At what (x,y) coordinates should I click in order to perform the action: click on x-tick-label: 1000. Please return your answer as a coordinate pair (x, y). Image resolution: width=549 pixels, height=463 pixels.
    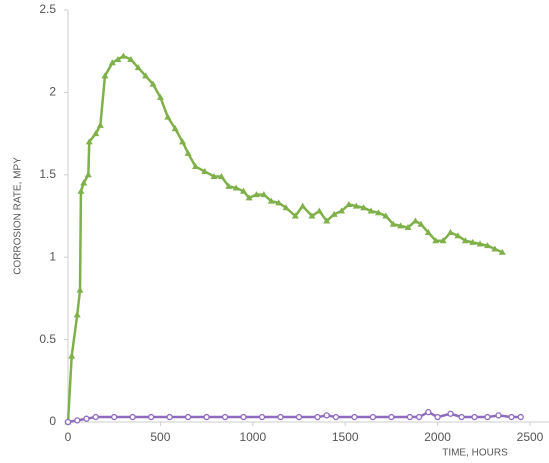
    Looking at the image, I should click on (252, 437).